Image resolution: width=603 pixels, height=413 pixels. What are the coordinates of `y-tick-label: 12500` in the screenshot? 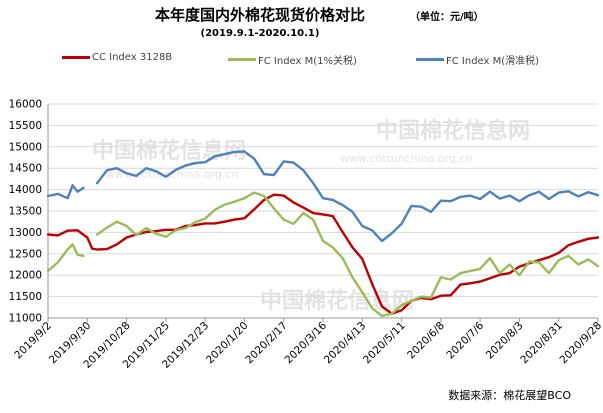 It's located at (25, 254).